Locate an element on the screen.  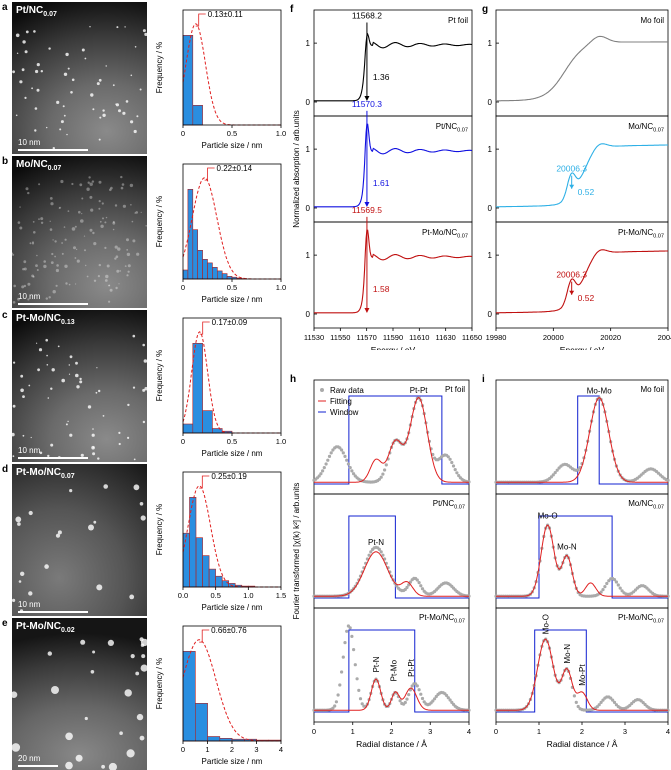
x-tick-label: 11650 is located at coordinates (472, 337).